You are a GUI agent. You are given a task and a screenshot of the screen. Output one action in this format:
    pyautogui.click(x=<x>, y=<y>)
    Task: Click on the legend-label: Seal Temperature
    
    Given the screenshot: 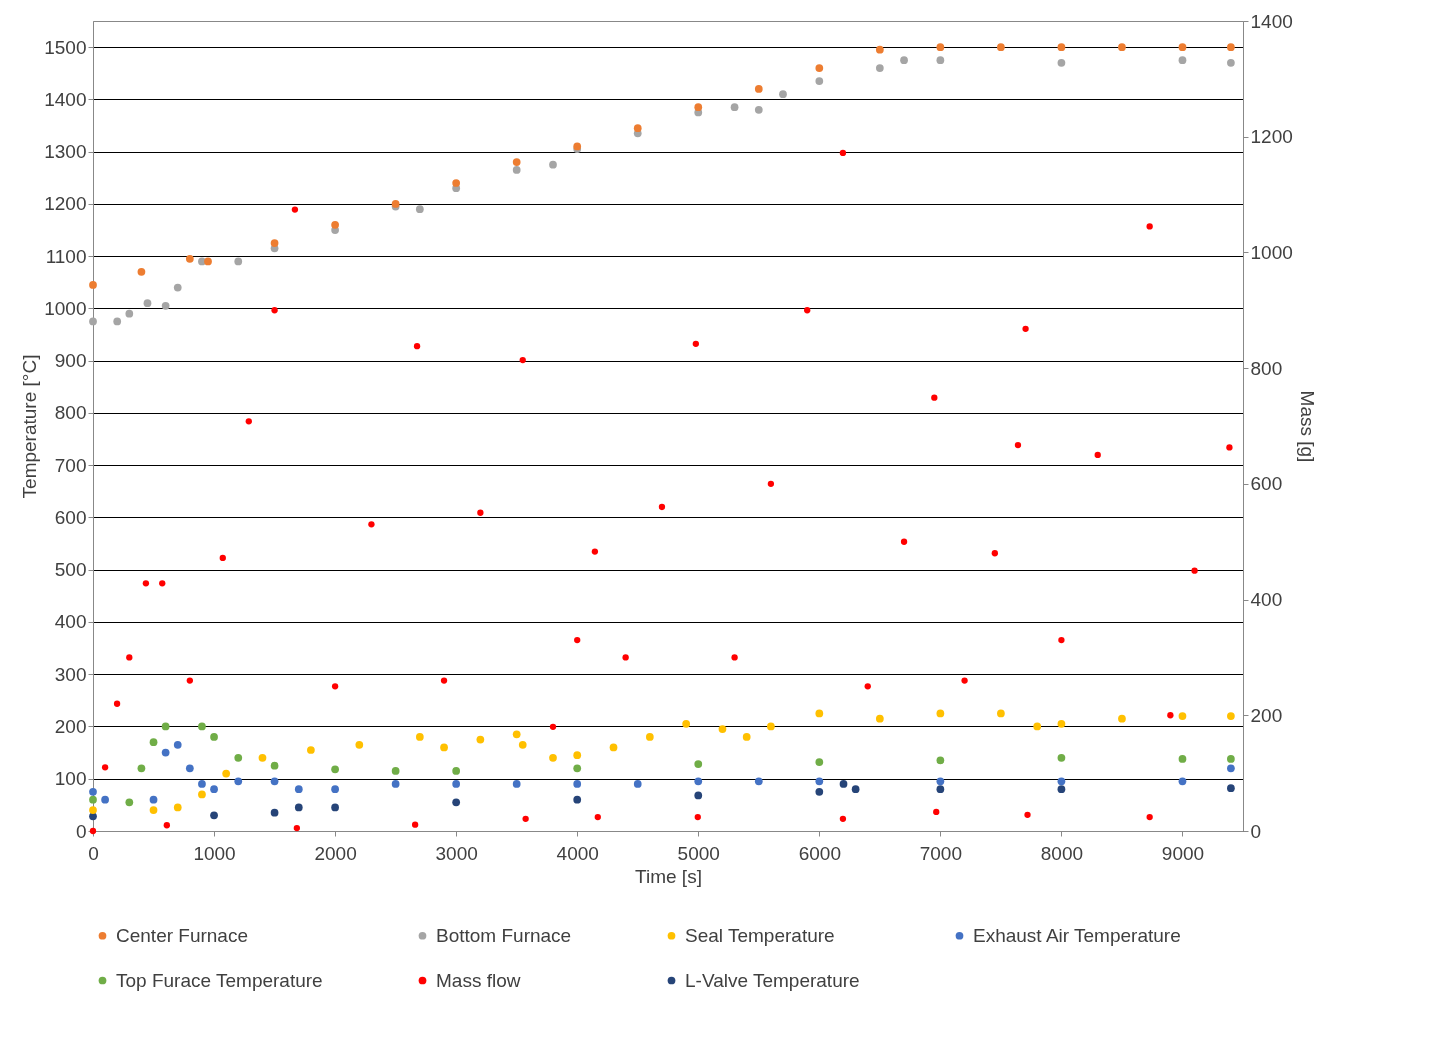 What is the action you would take?
    pyautogui.click(x=760, y=935)
    